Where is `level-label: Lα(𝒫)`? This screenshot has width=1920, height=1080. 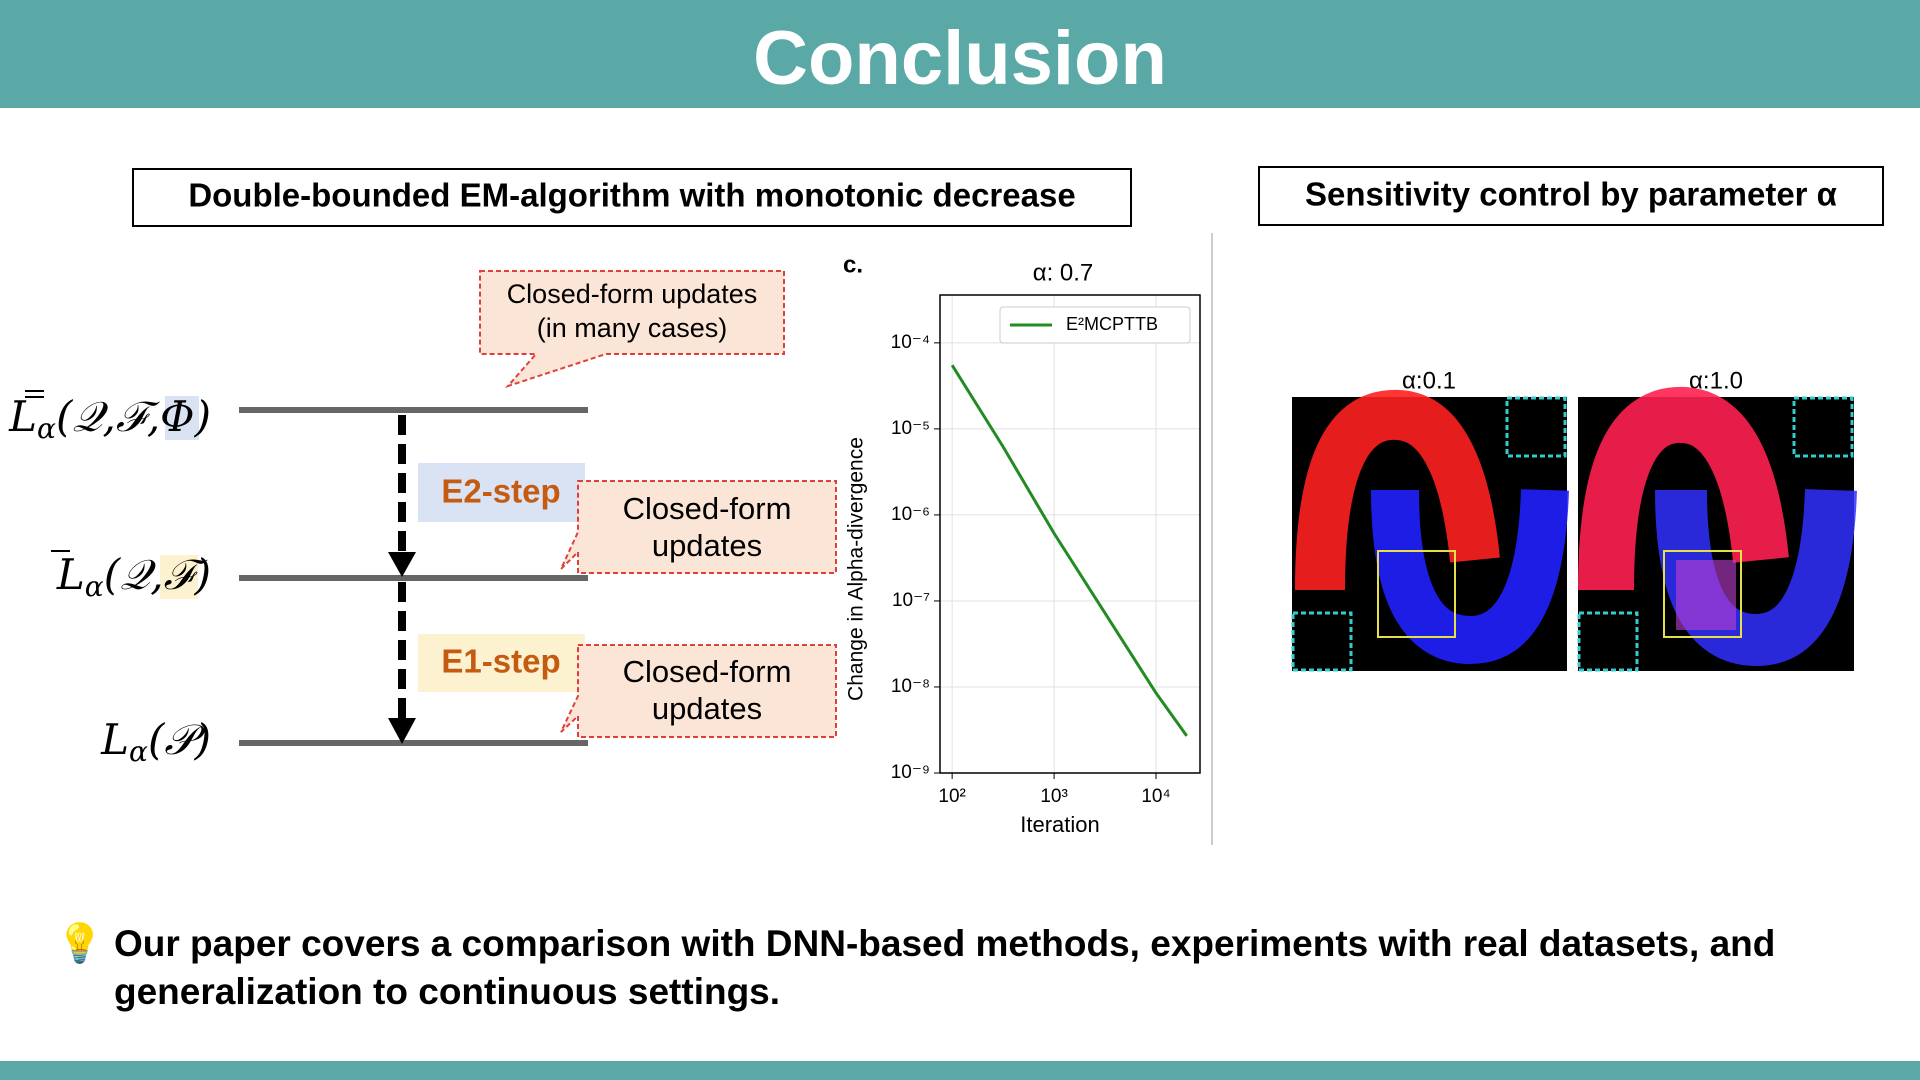 level-label: Lα(𝒫) is located at coordinates (155, 741).